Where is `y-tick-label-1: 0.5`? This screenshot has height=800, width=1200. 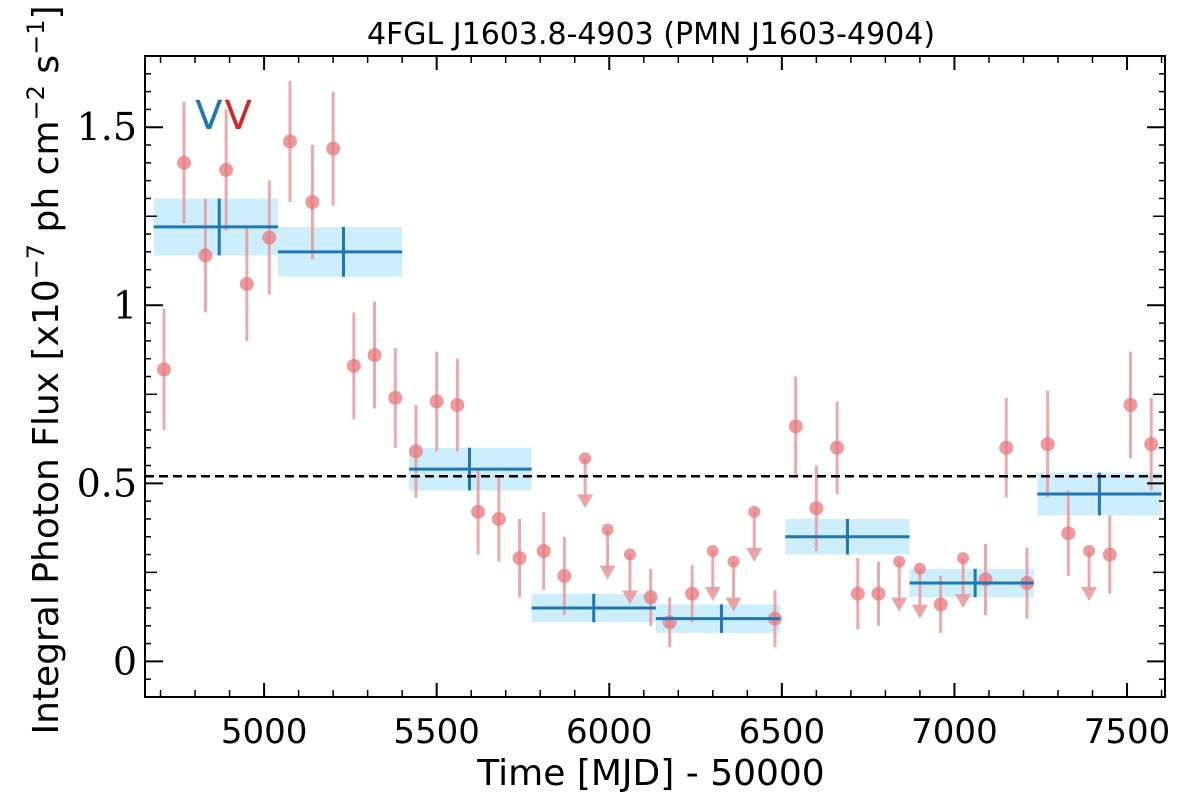 y-tick-label-1: 0.5 is located at coordinates (107, 483).